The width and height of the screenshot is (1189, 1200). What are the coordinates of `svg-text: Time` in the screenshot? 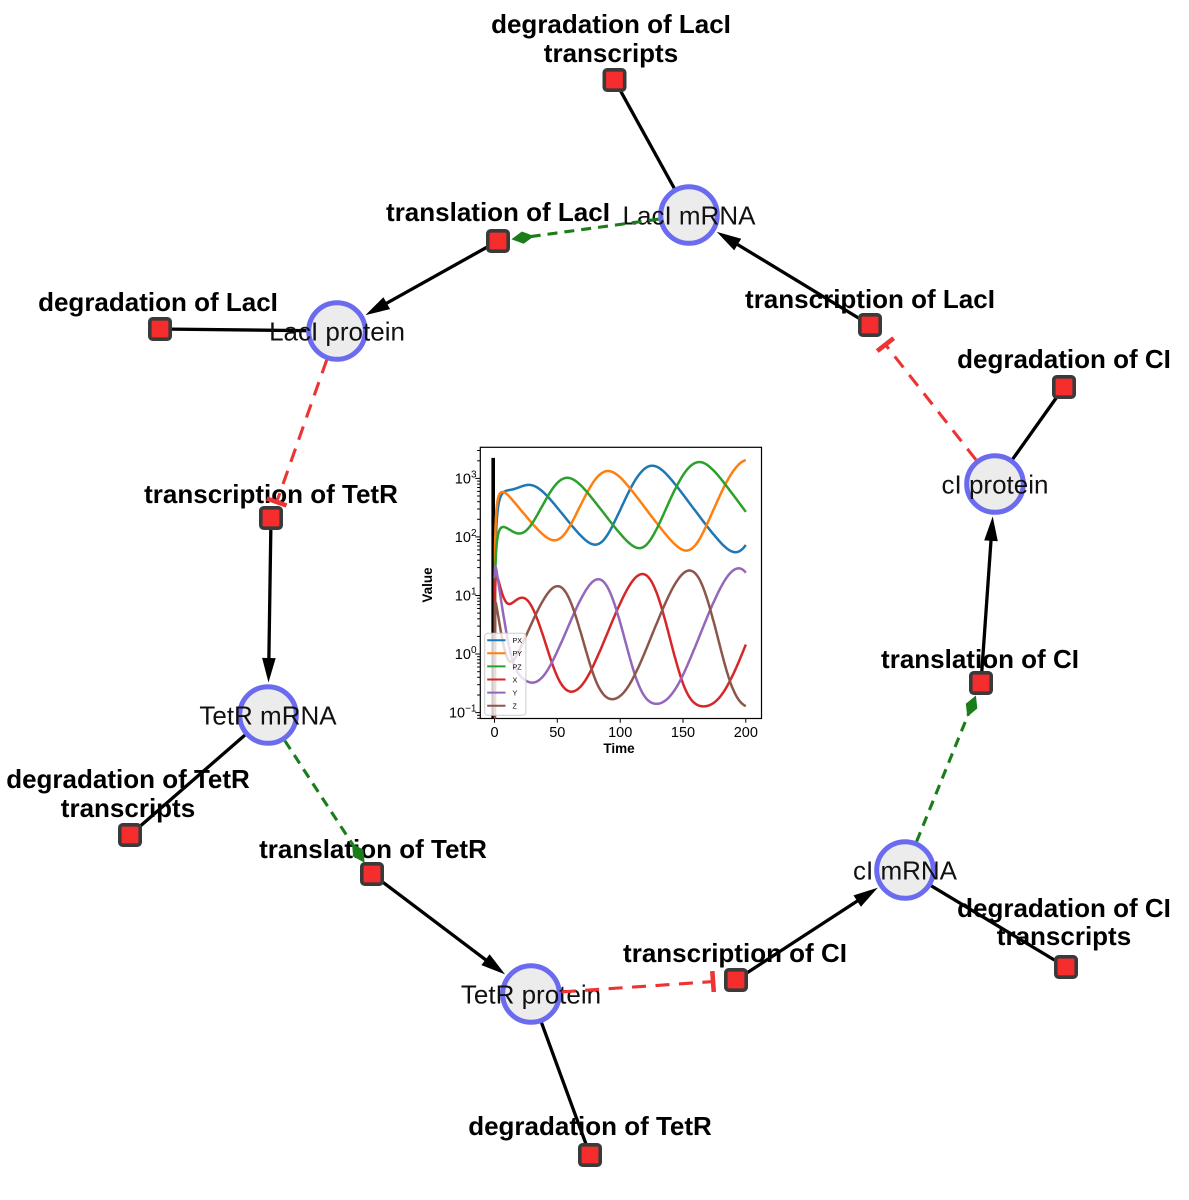 It's located at (619, 748).